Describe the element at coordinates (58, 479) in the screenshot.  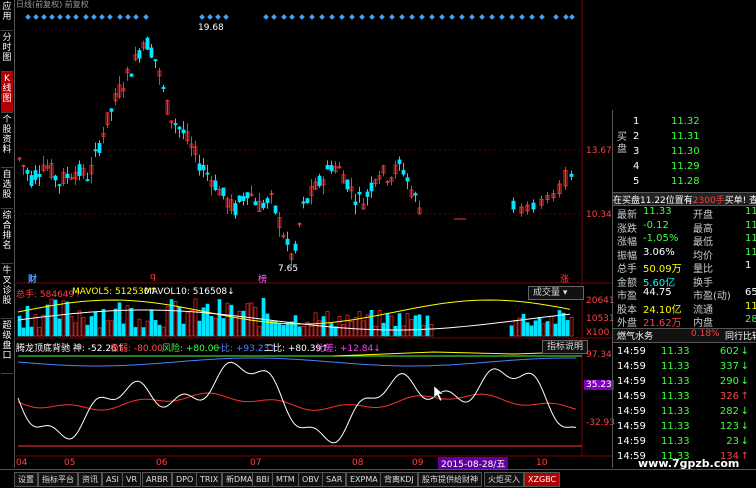
I see `indicator-tab: 指标平台` at that location.